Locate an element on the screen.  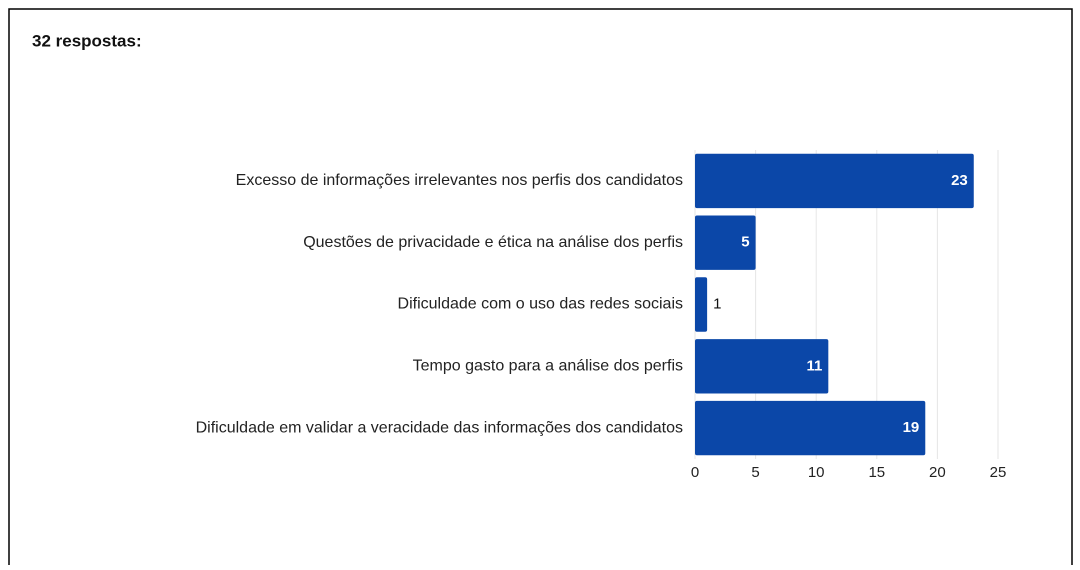
y-tick-label: Dificuldade com o uso das redes sociais is located at coordinates (540, 304).